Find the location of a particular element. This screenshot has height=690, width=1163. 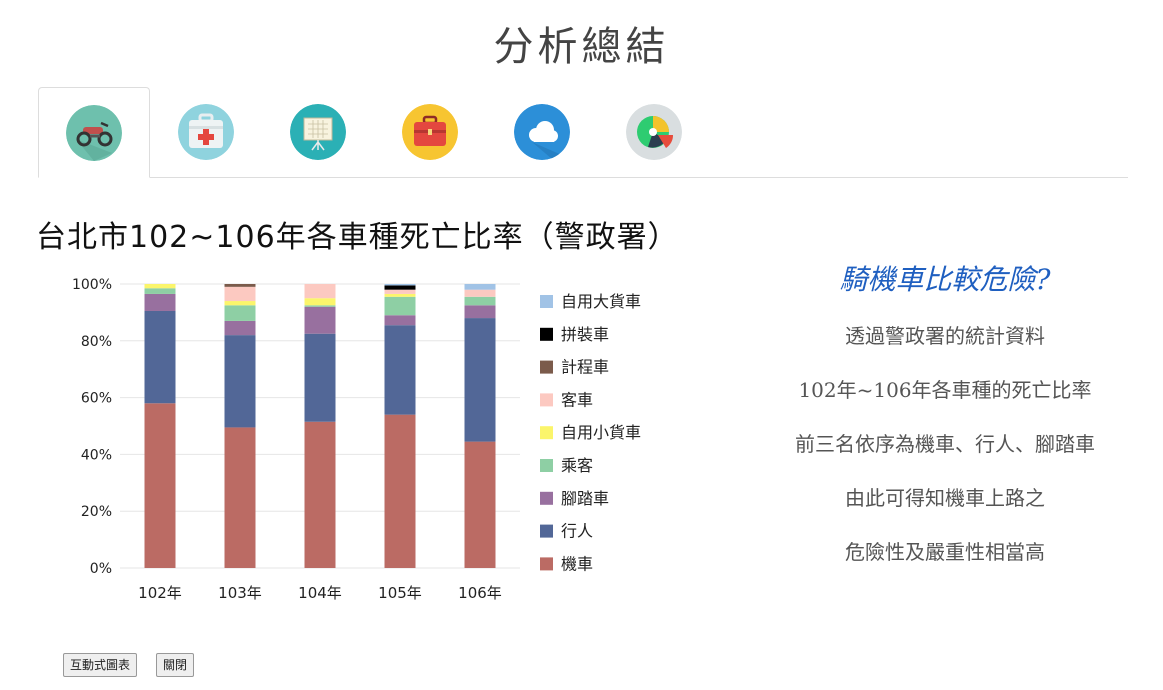

tab-pie-chart is located at coordinates (654, 132).